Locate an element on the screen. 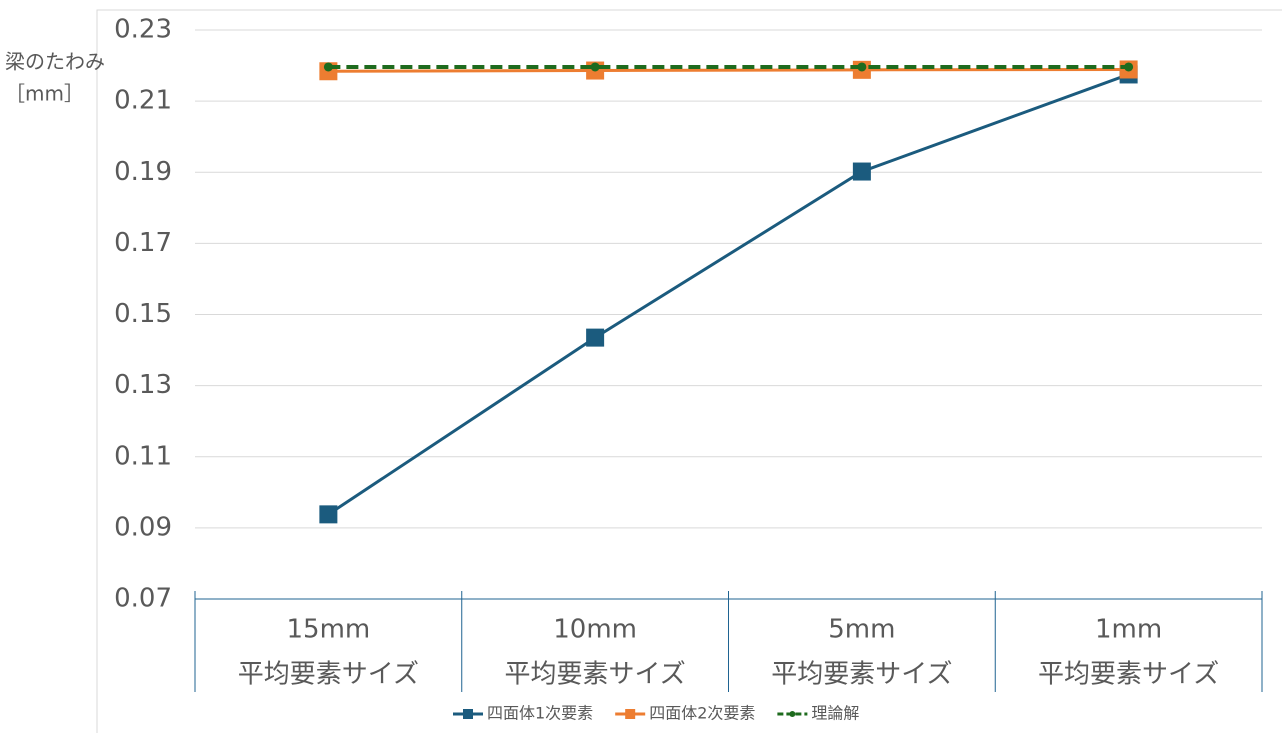  x-tick-label: 15mm is located at coordinates (329, 630).